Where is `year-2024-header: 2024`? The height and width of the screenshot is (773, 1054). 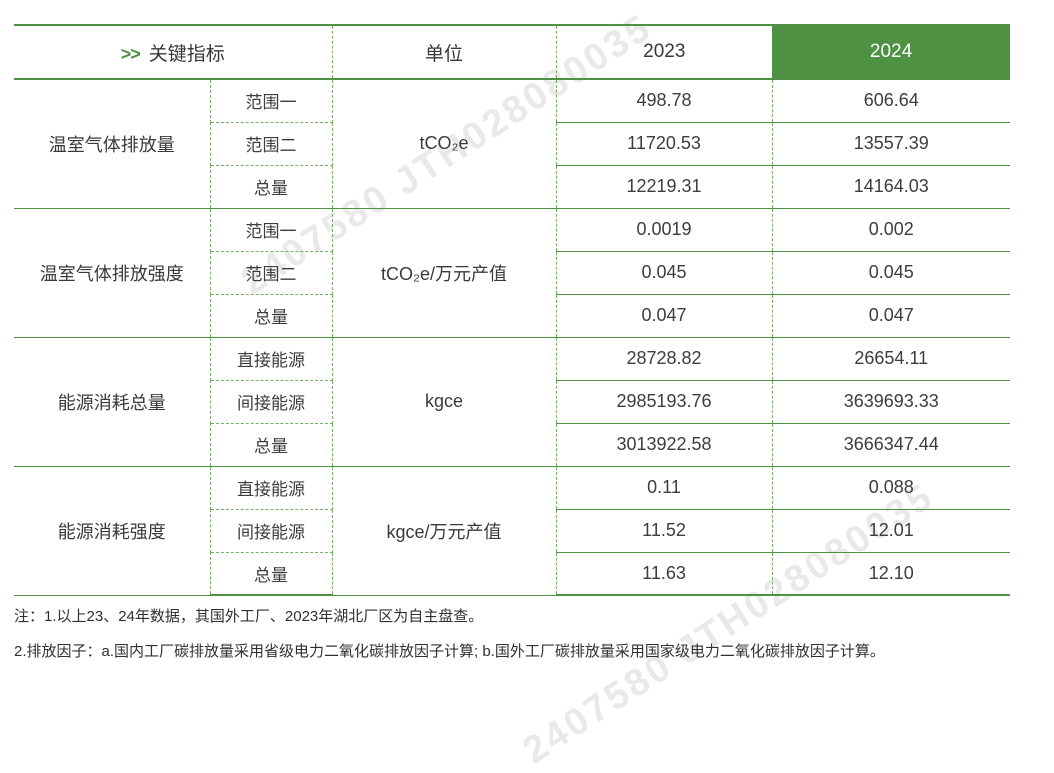
year-2024-header: 2024 is located at coordinates (891, 52).